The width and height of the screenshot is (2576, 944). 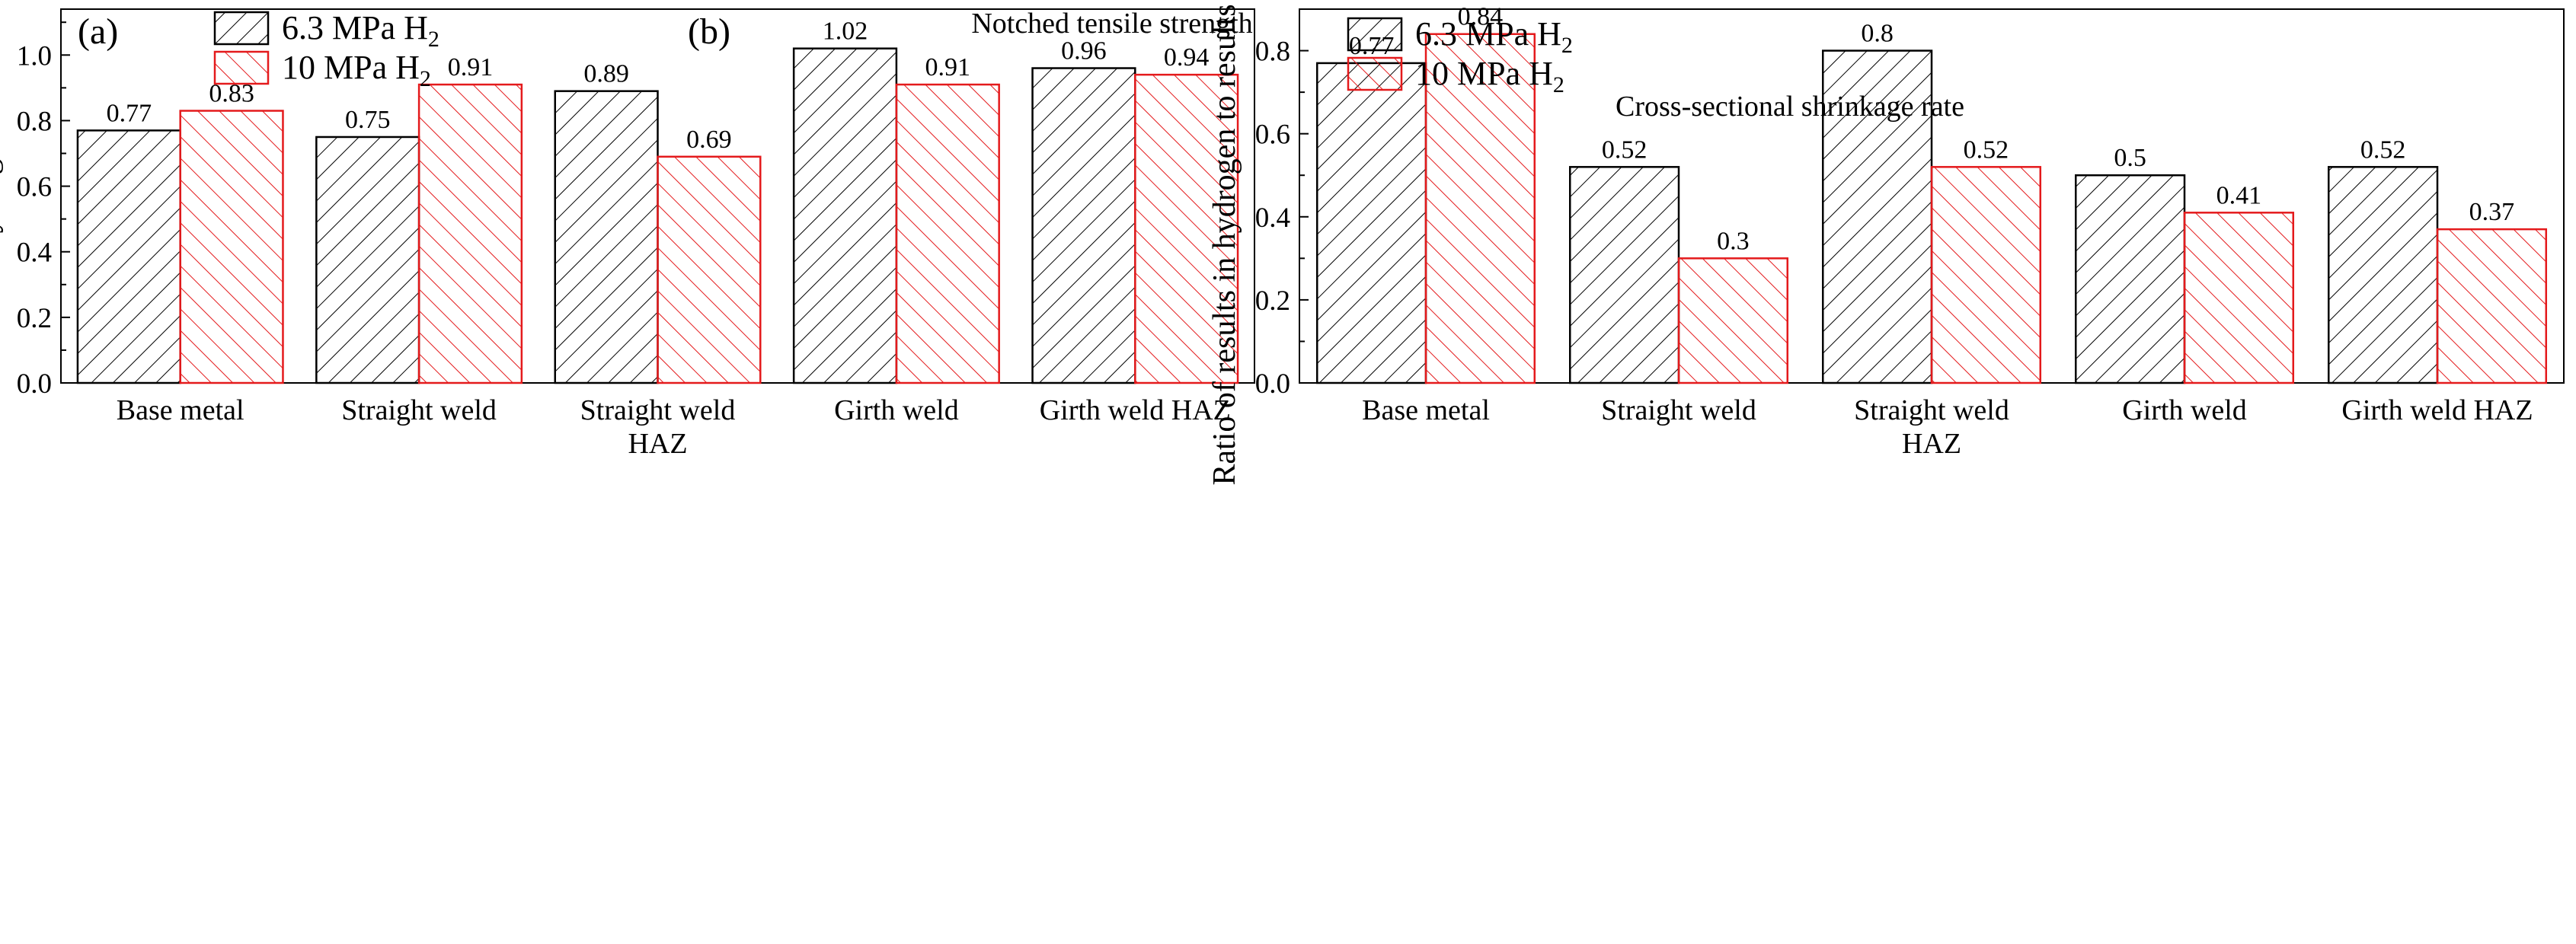 What do you see at coordinates (2492, 212) in the screenshot?
I see `data-label: 0.37` at bounding box center [2492, 212].